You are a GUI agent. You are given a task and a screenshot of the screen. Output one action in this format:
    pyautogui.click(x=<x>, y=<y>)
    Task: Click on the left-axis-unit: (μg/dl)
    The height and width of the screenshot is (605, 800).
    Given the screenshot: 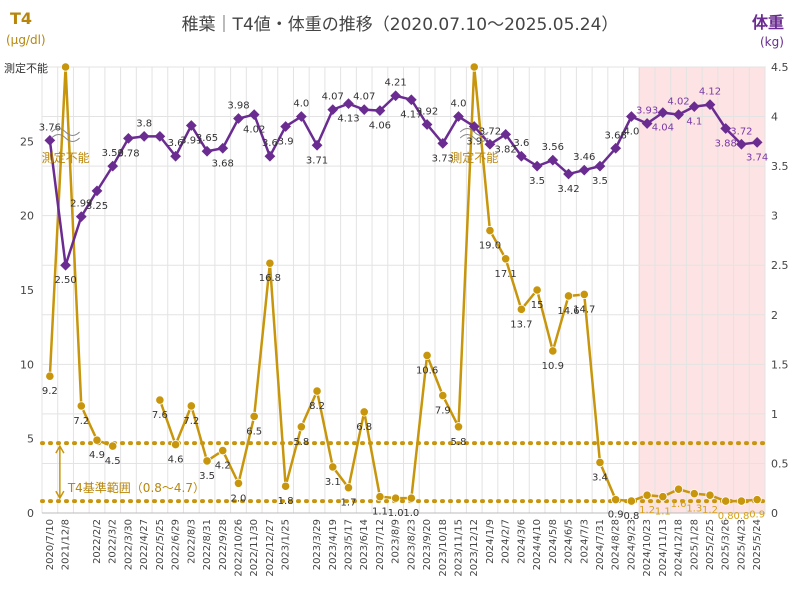 What is the action you would take?
    pyautogui.click(x=26, y=40)
    